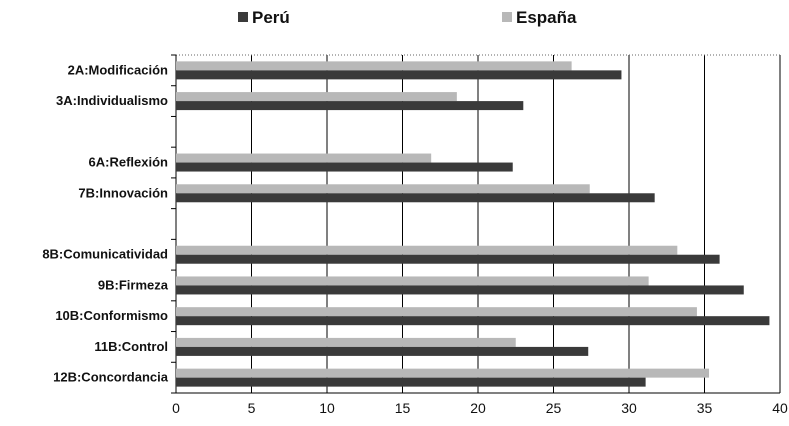  What do you see at coordinates (105, 254) in the screenshot?
I see `category-label-6: 8B:Comunicatividad` at bounding box center [105, 254].